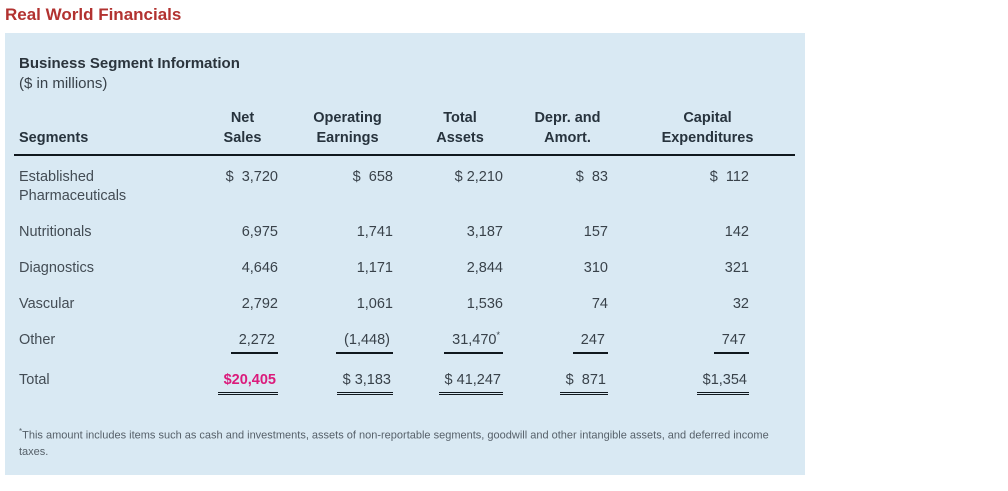  Describe the element at coordinates (595, 232) in the screenshot. I see `cell-depr-amort: 157` at that location.